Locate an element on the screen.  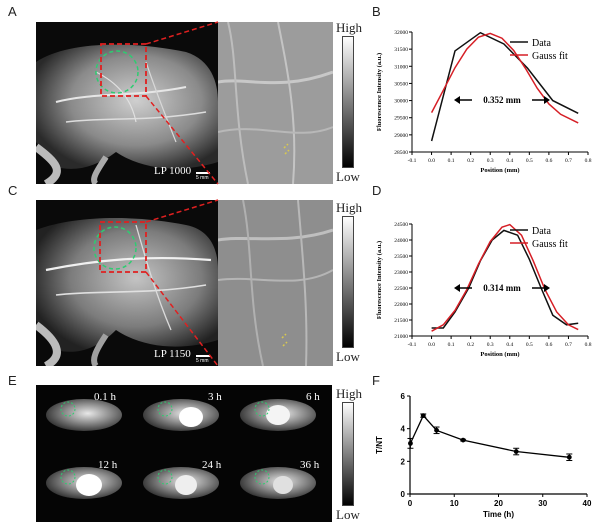
colorbar-e is located at coordinates (348, 454).